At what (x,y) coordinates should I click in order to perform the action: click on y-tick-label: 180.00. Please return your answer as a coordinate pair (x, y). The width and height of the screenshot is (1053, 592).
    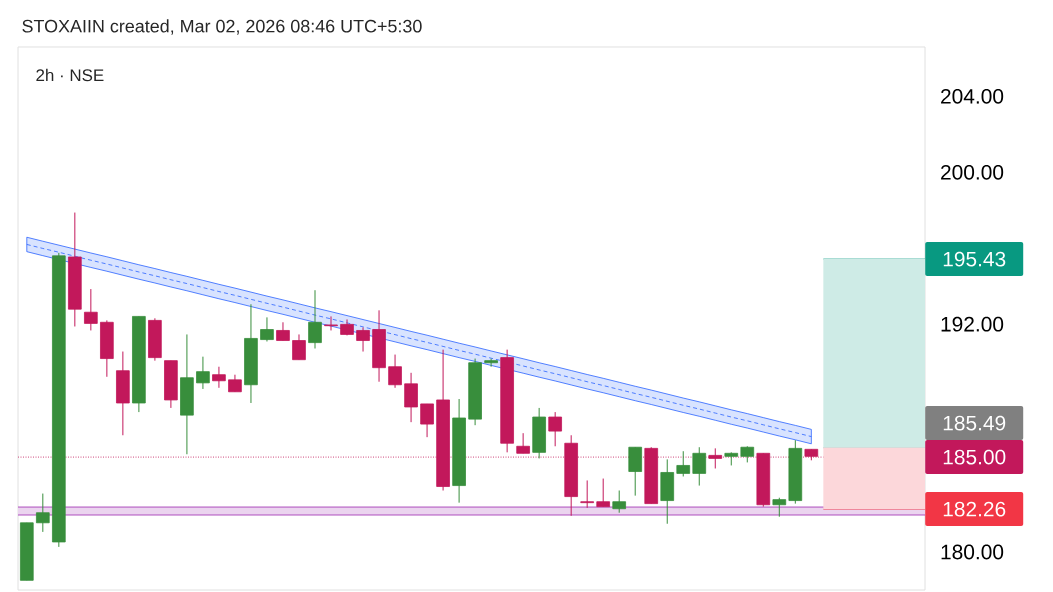
    Looking at the image, I should click on (972, 552).